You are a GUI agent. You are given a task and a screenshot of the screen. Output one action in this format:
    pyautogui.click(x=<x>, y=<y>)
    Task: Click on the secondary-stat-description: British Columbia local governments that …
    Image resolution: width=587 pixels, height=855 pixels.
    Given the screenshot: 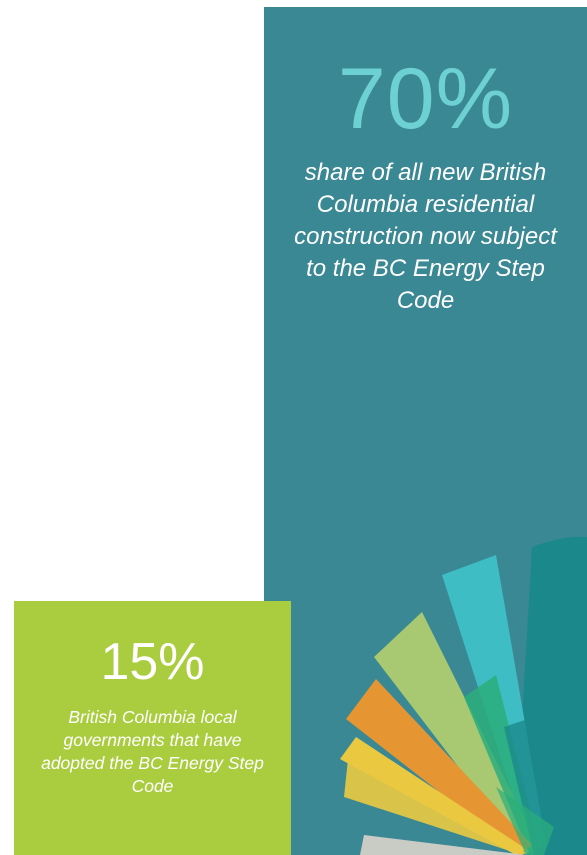 What is the action you would take?
    pyautogui.click(x=152, y=751)
    